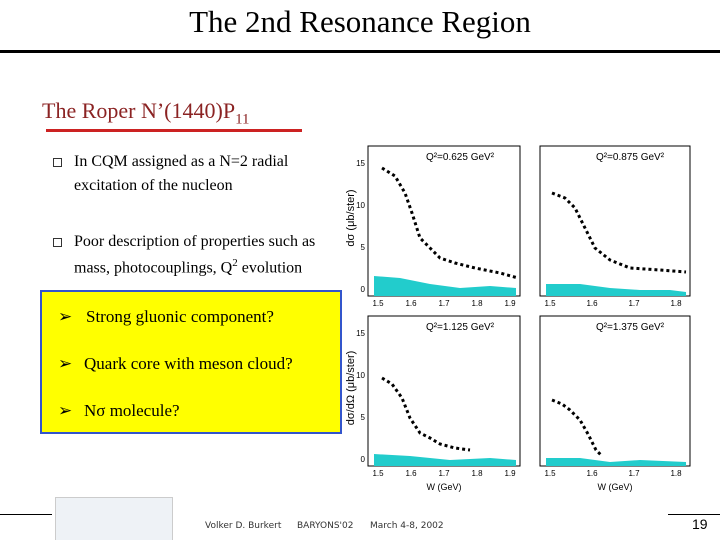  I want to click on subtitle-text: The Roper N’(1440)P, so click(139, 110).